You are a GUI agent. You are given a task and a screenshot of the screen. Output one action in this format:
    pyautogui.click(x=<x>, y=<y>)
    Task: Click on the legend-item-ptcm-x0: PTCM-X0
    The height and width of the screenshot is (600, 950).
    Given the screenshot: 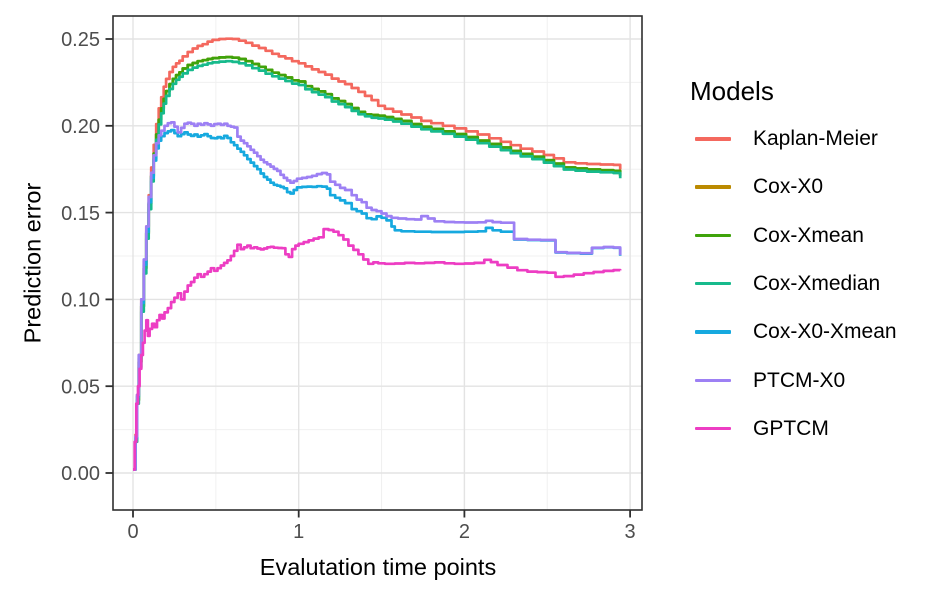 What is the action you would take?
    pyautogui.click(x=818, y=381)
    